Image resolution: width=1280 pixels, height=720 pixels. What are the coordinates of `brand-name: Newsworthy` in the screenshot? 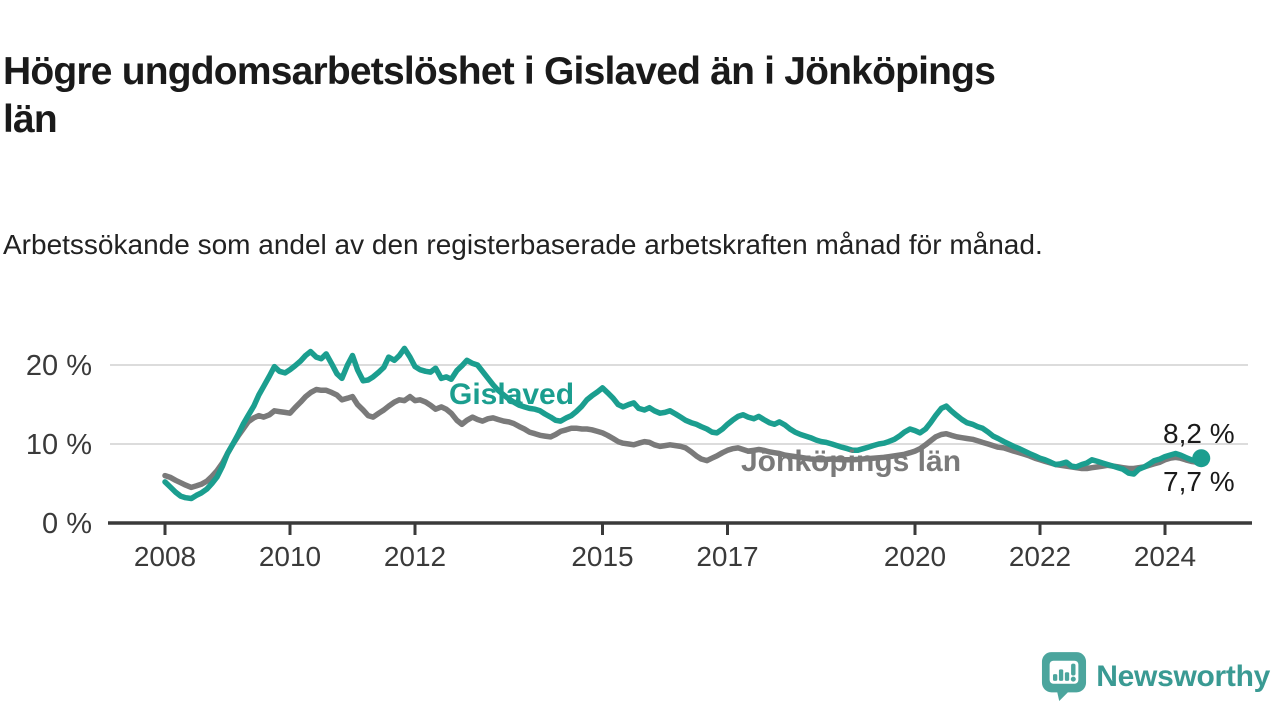 It's located at (1183, 676).